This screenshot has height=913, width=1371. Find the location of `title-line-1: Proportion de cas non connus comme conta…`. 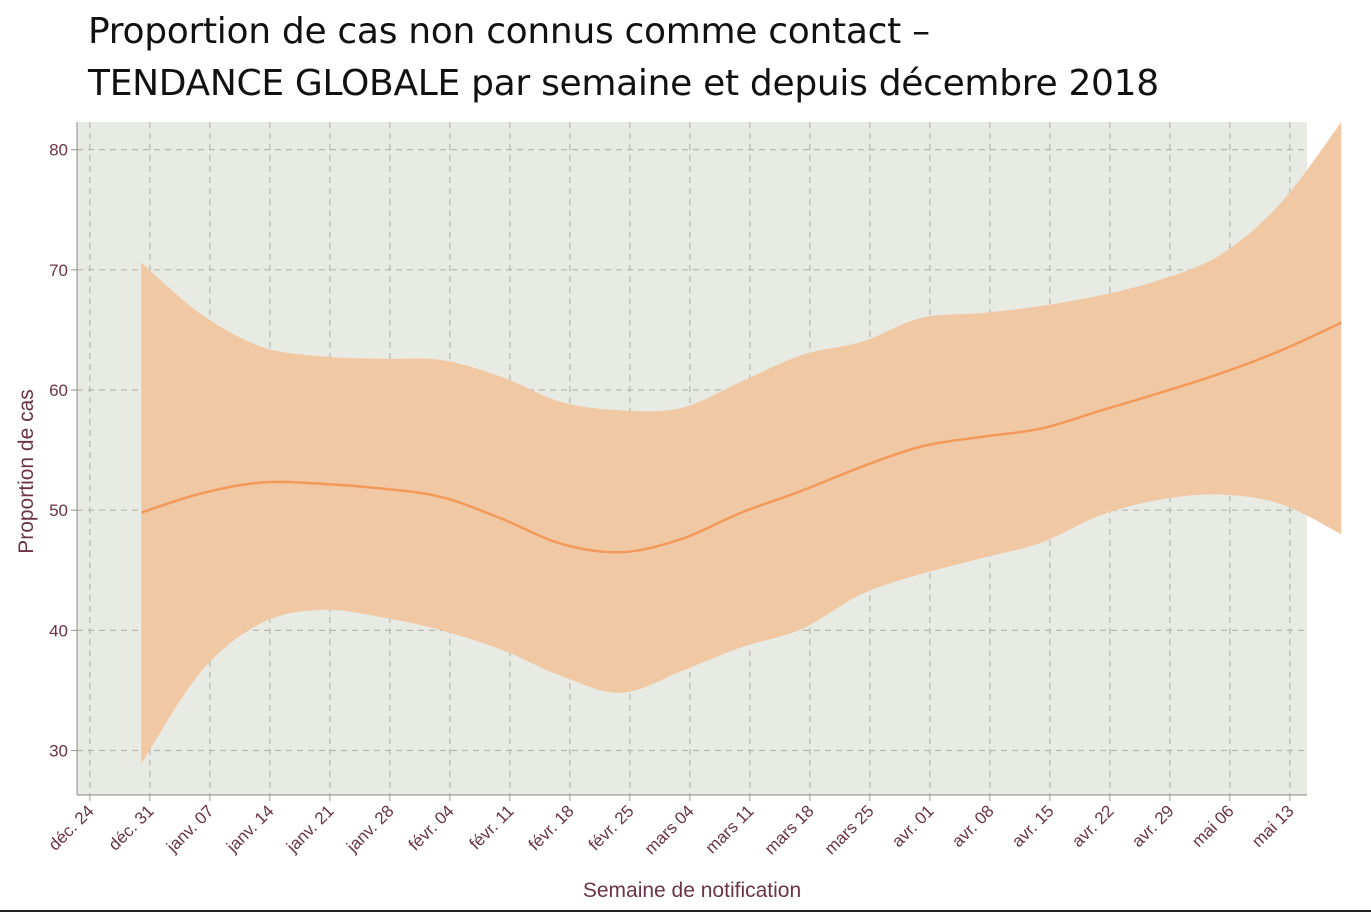

title-line-1: Proportion de cas non connus comme conta… is located at coordinates (509, 31).